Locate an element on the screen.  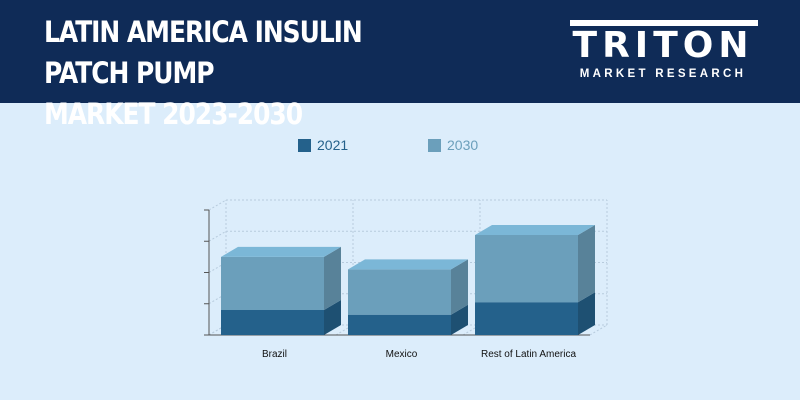
legend-item-2030: 2030 is located at coordinates (453, 145).